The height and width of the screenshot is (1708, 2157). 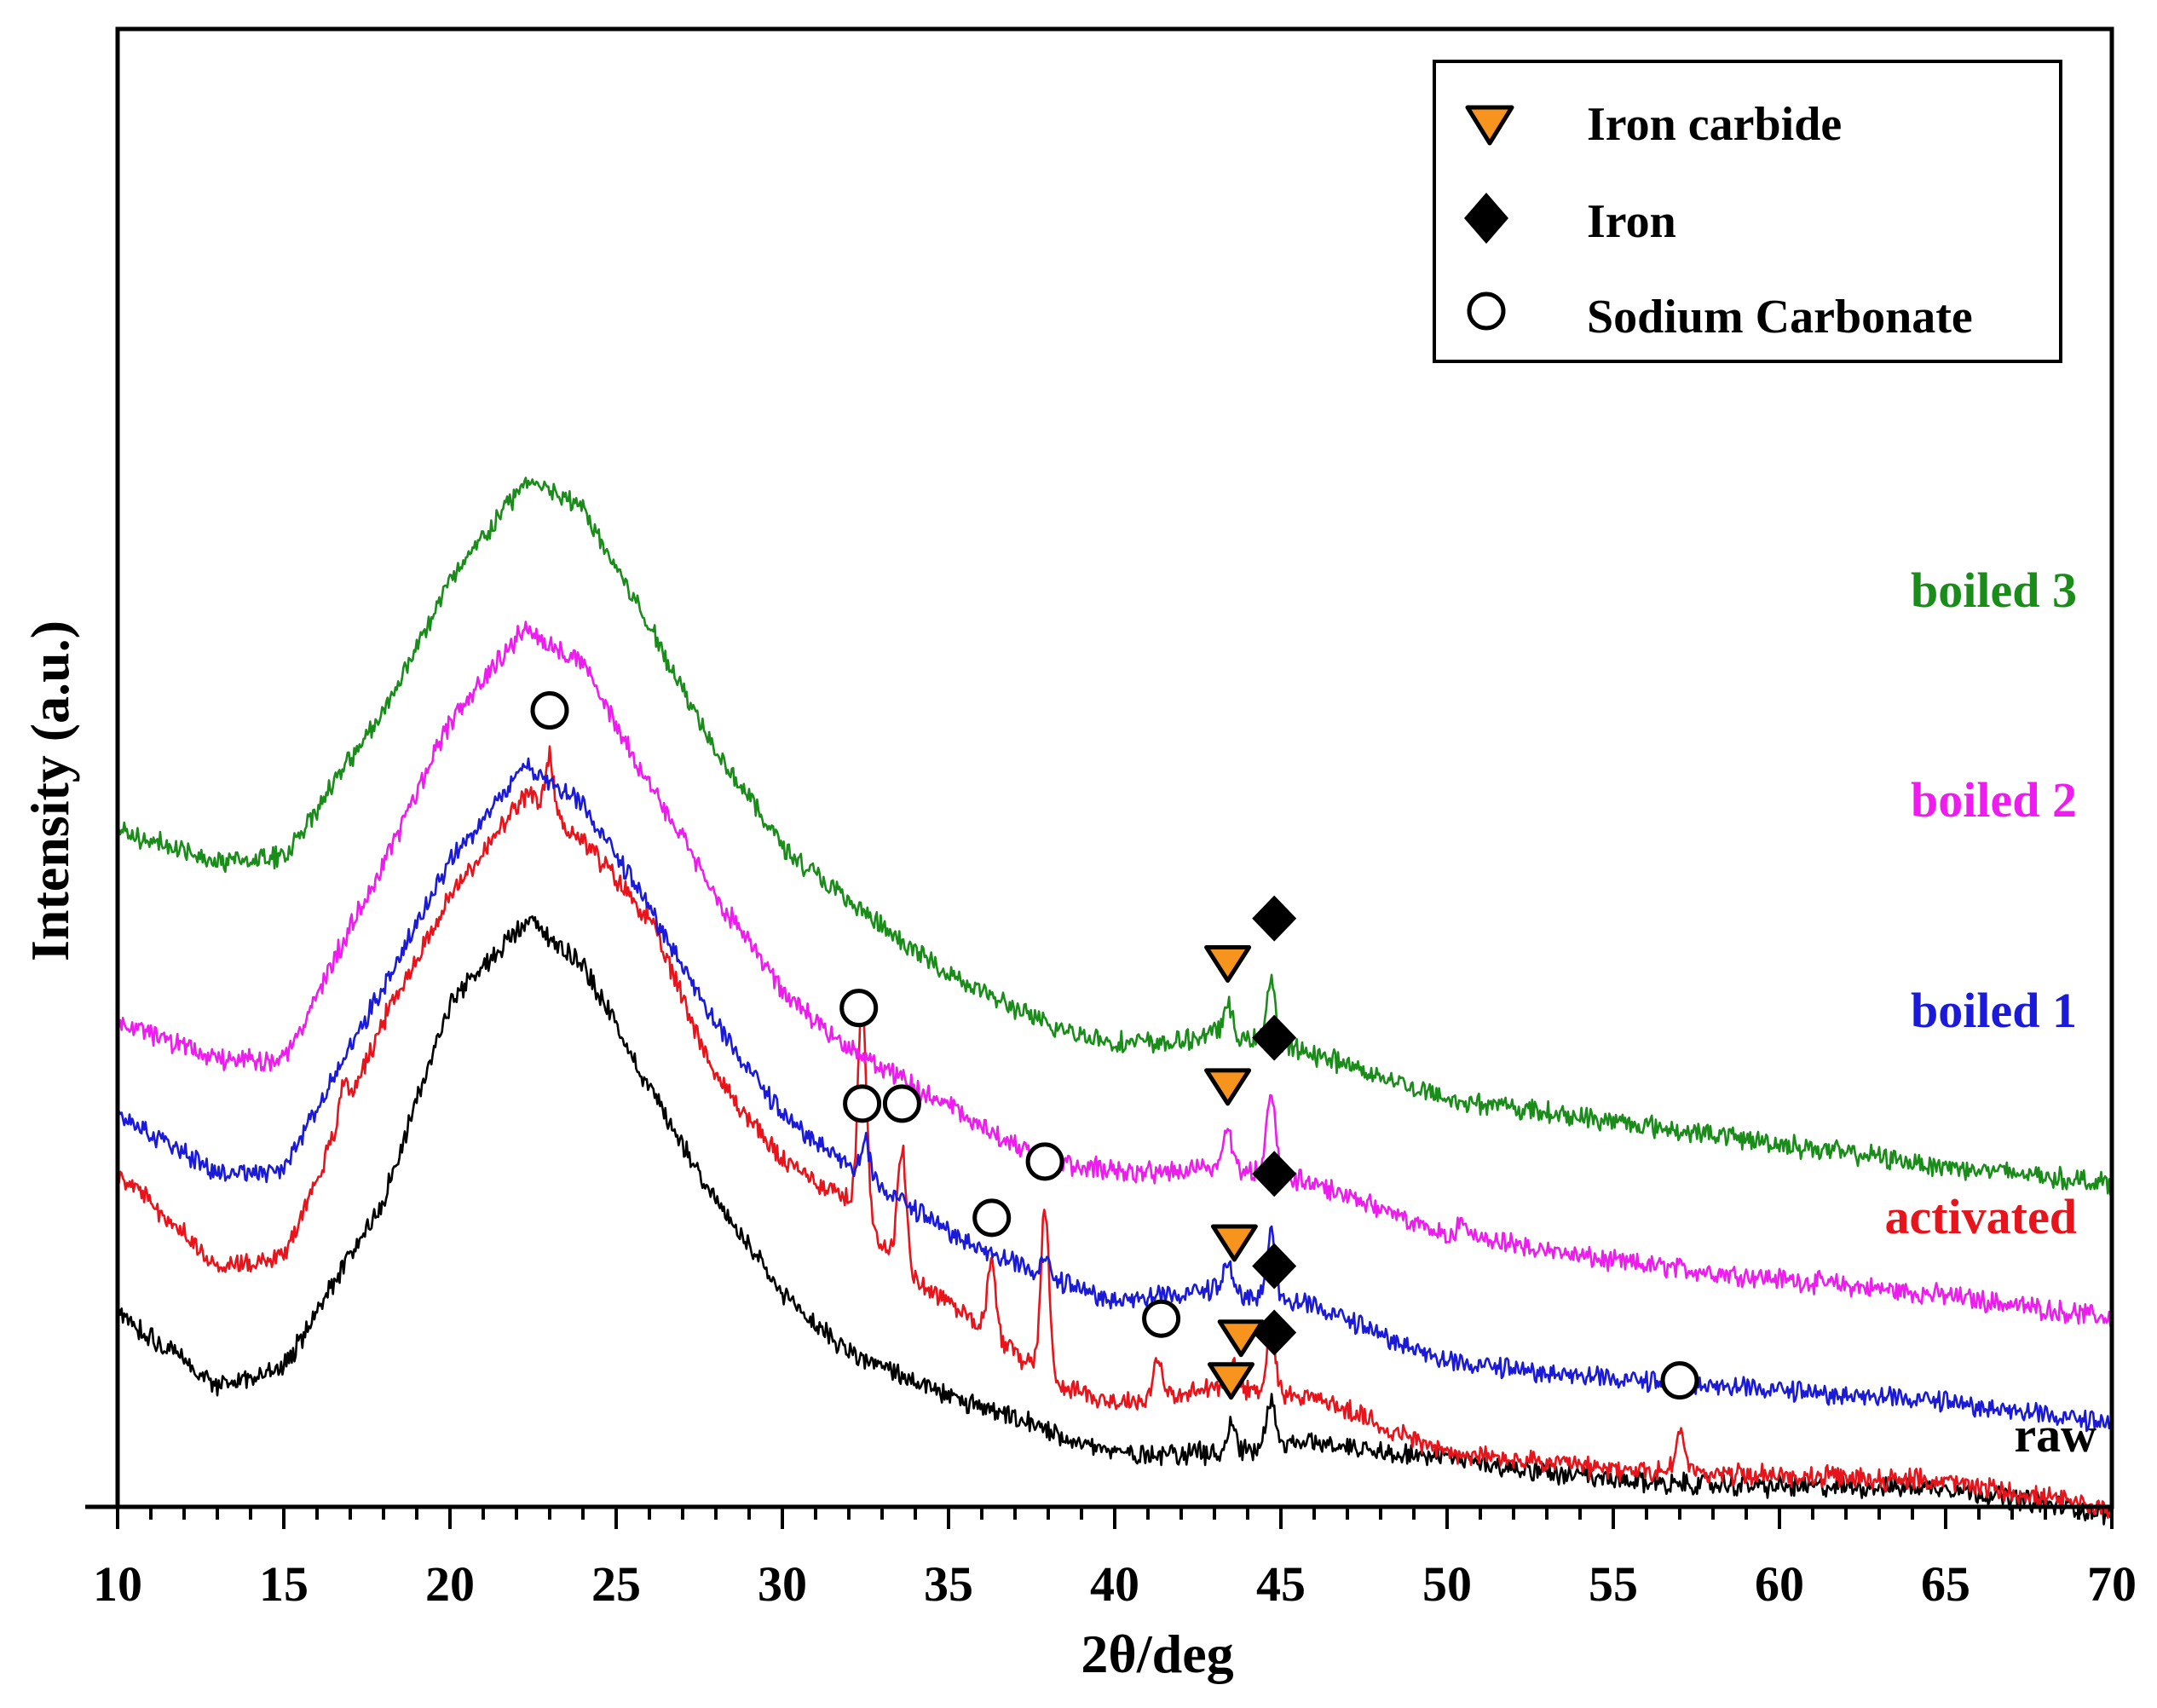 What do you see at coordinates (1779, 1584) in the screenshot?
I see `x-tick-label: 60` at bounding box center [1779, 1584].